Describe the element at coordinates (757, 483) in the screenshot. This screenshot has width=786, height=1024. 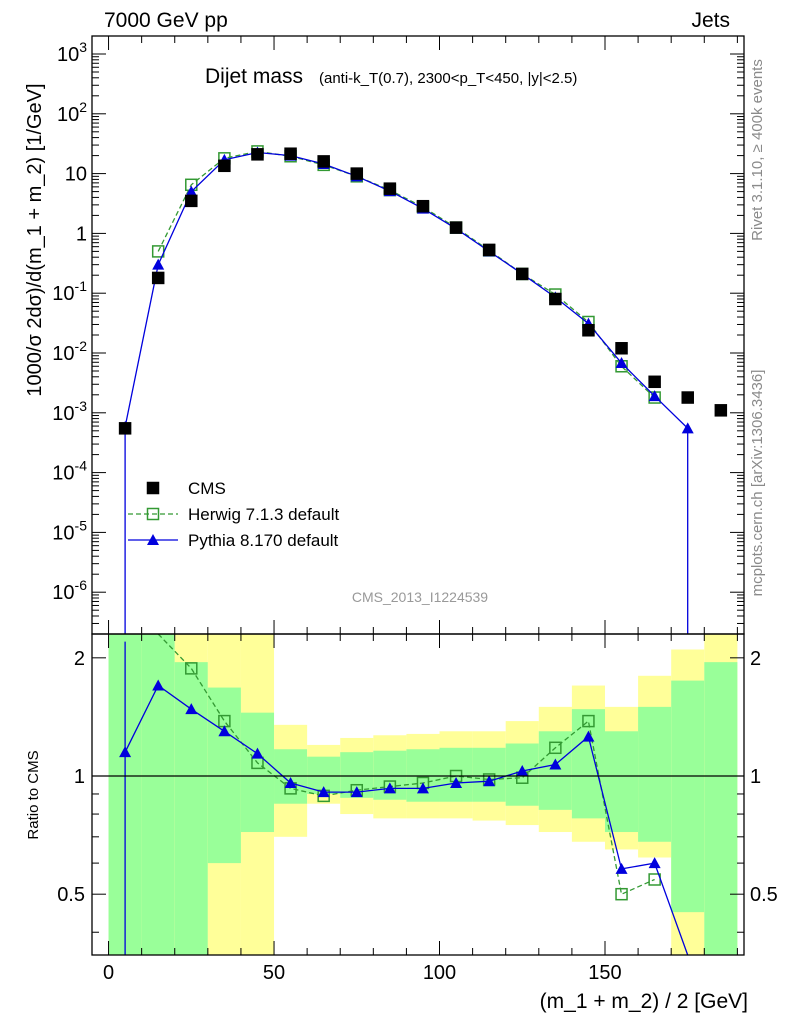
I see `side-text-bottom: mcplots.cern.ch [arXiv:1306.3436]` at that location.